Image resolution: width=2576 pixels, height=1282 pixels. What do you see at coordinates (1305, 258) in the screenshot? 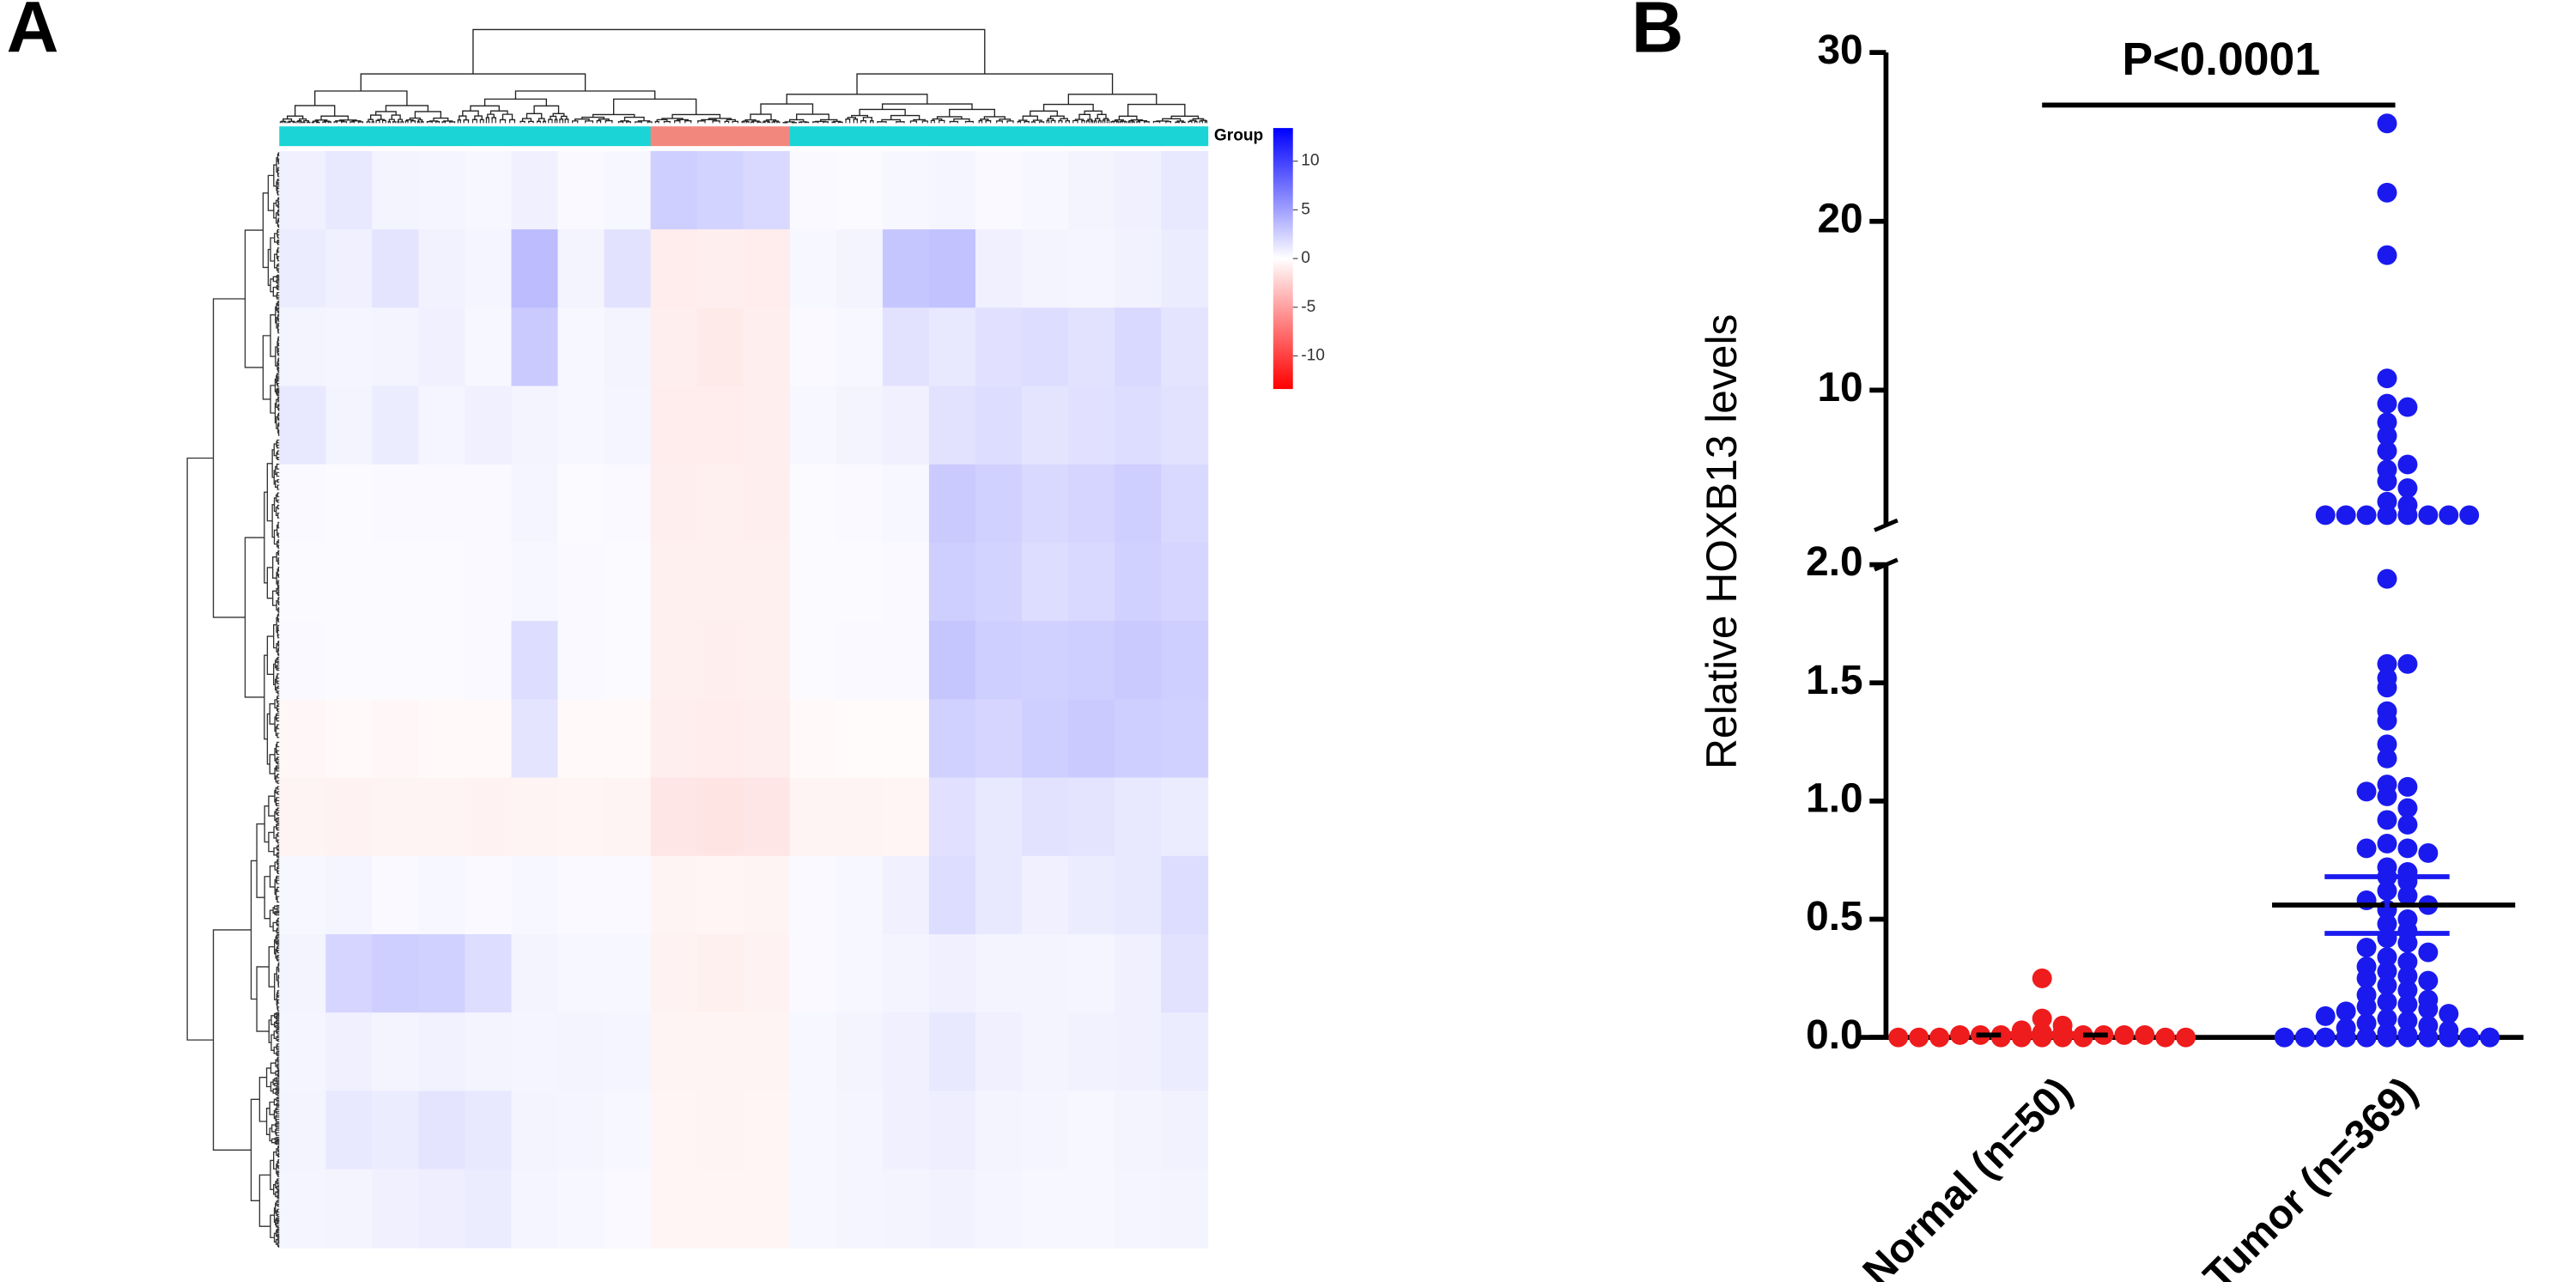
I see `colorbar-tick-label: 0` at bounding box center [1305, 258].